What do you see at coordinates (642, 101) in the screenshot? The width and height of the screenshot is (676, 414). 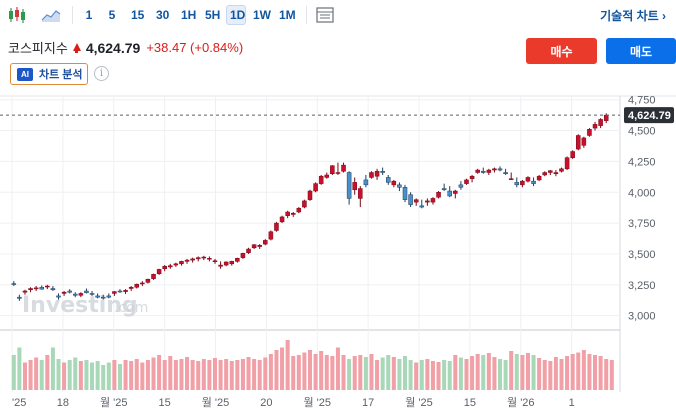 I see `y-tick-label: 4,750` at bounding box center [642, 101].